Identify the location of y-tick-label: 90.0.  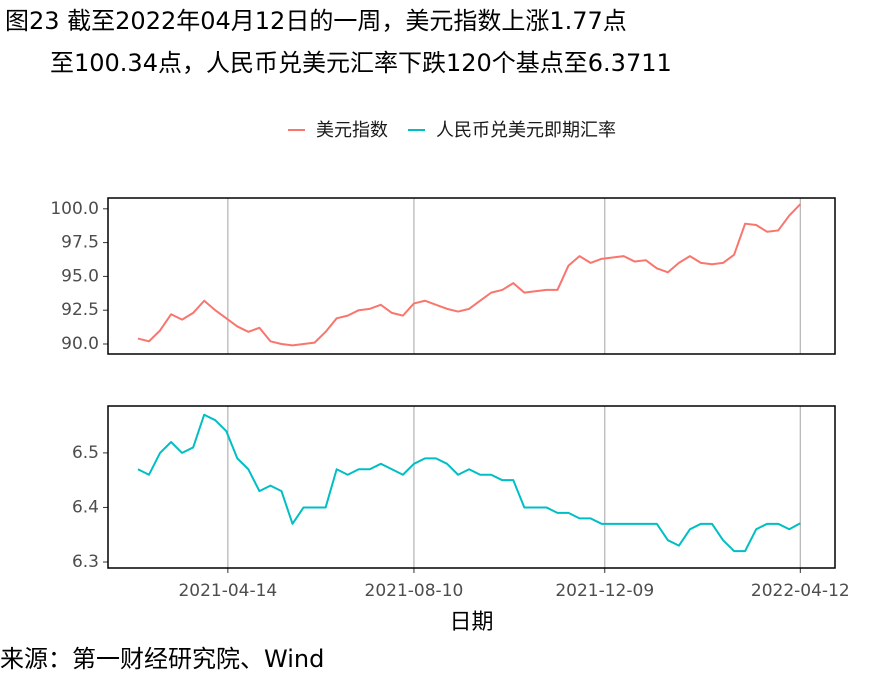
(80, 344).